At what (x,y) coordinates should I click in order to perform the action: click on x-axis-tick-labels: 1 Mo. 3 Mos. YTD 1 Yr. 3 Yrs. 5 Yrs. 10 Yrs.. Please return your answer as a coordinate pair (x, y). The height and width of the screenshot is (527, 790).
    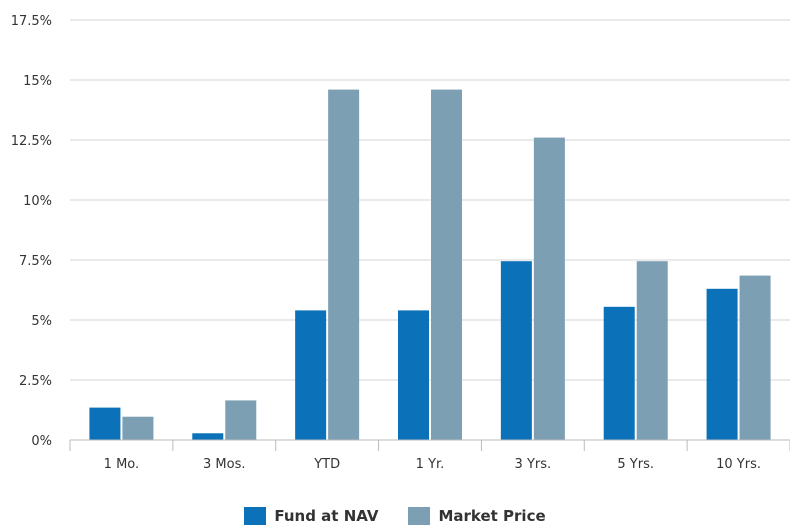
    Looking at the image, I should click on (432, 464).